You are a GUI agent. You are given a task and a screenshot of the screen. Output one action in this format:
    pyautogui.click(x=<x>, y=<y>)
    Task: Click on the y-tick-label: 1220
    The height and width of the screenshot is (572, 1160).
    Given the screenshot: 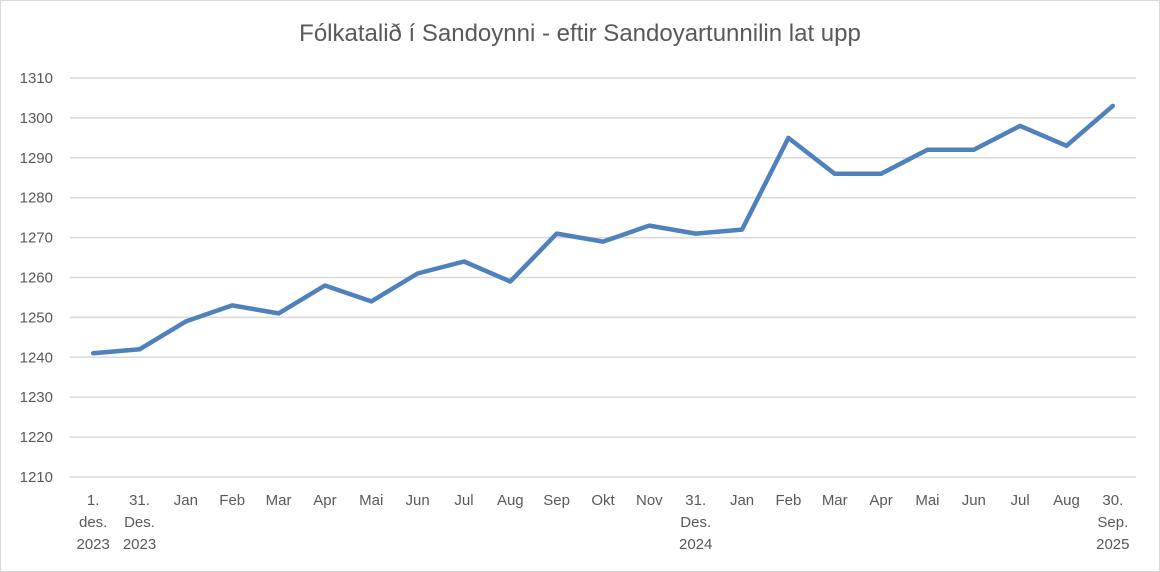 What is the action you would take?
    pyautogui.click(x=36, y=437)
    